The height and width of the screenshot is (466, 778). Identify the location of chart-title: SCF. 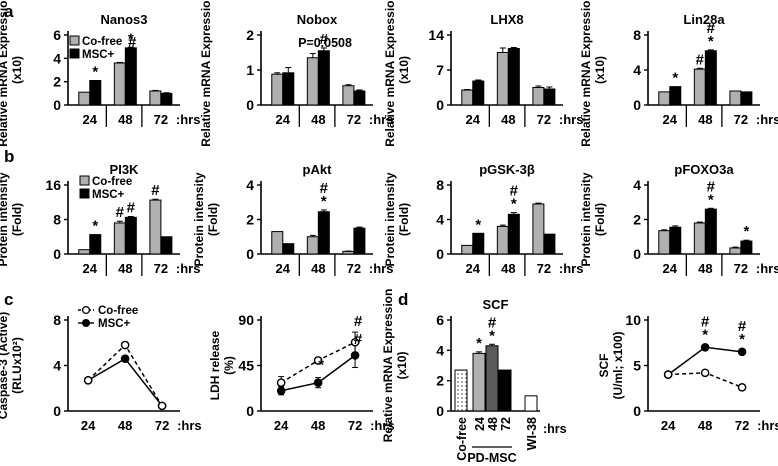
(496, 304).